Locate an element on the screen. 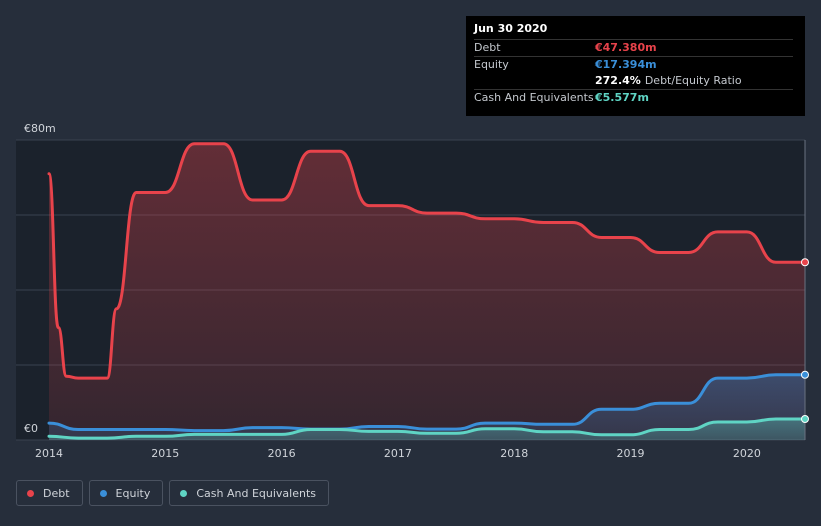  equity-dot-icon is located at coordinates (103, 493).